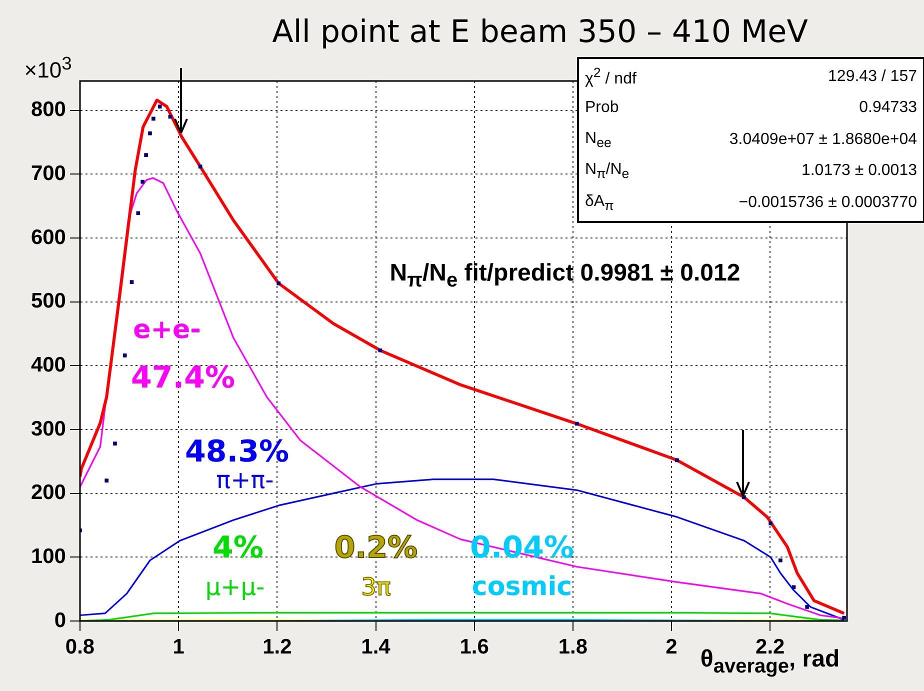  What do you see at coordinates (277, 646) in the screenshot?
I see `x-tick-label: 1.2` at bounding box center [277, 646].